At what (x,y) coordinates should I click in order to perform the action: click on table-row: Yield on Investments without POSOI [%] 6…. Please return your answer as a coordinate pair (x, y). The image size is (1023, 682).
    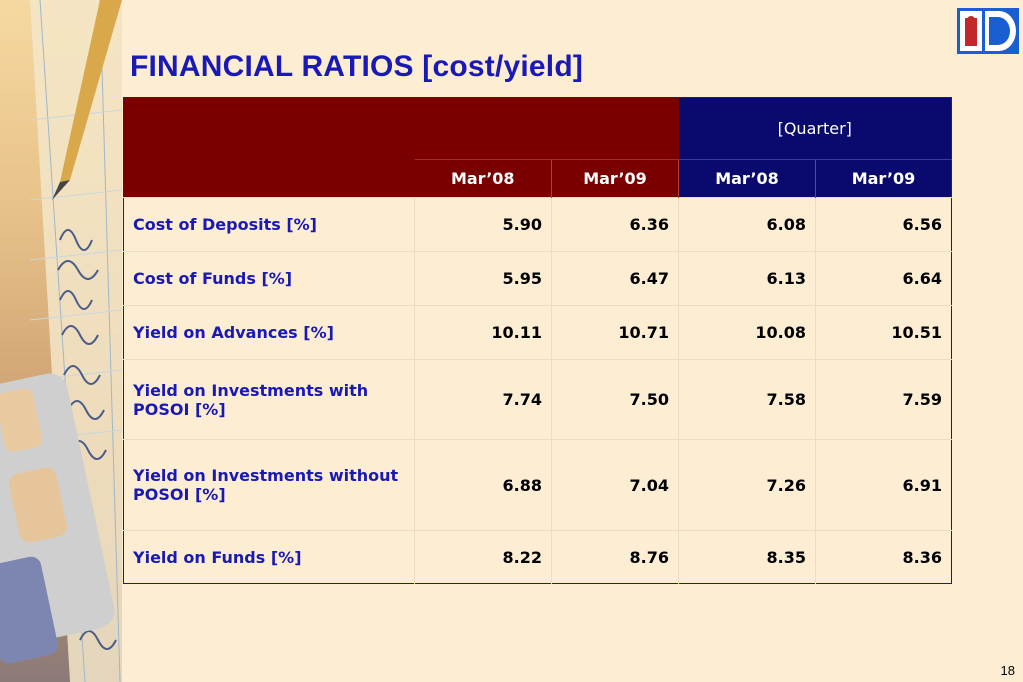
    Looking at the image, I should click on (537, 485).